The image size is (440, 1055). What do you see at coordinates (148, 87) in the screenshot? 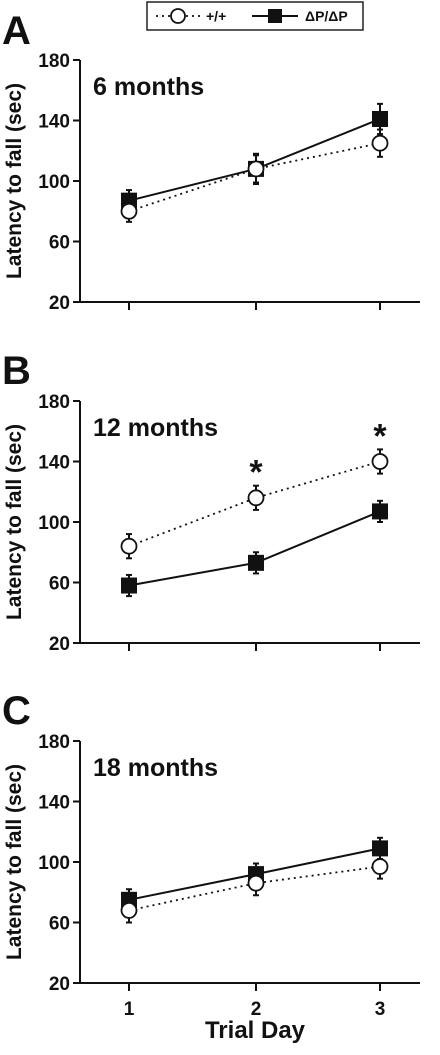
I see `panel-title: 6 months` at bounding box center [148, 87].